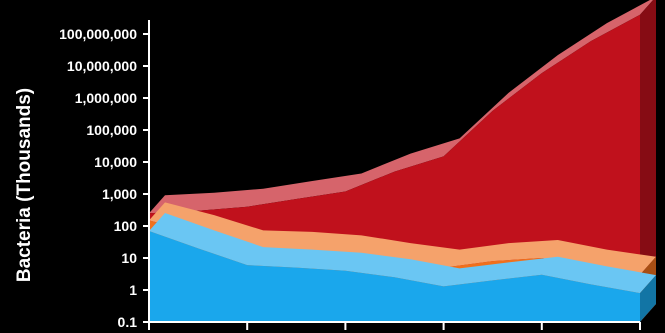 The height and width of the screenshot is (333, 665). I want to click on y-tick-label: 100,000, so click(111, 130).